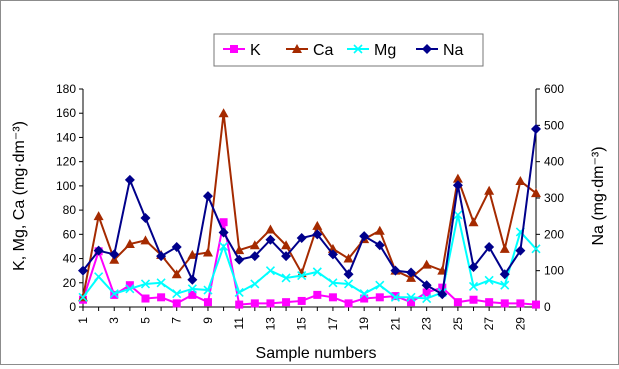 The width and height of the screenshot is (619, 369). What do you see at coordinates (554, 234) in the screenshot?
I see `y-right-tick-label: 200` at bounding box center [554, 234].